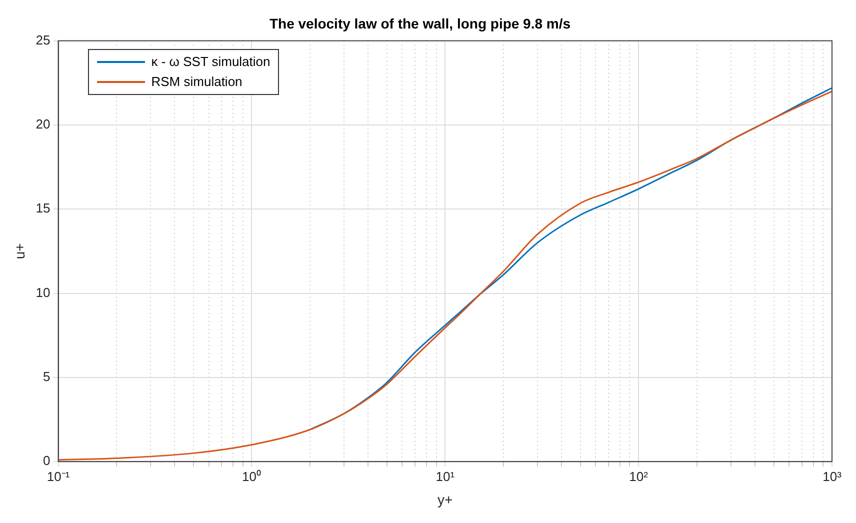  What do you see at coordinates (832, 476) in the screenshot?
I see `x-tick-label: 10³` at bounding box center [832, 476].